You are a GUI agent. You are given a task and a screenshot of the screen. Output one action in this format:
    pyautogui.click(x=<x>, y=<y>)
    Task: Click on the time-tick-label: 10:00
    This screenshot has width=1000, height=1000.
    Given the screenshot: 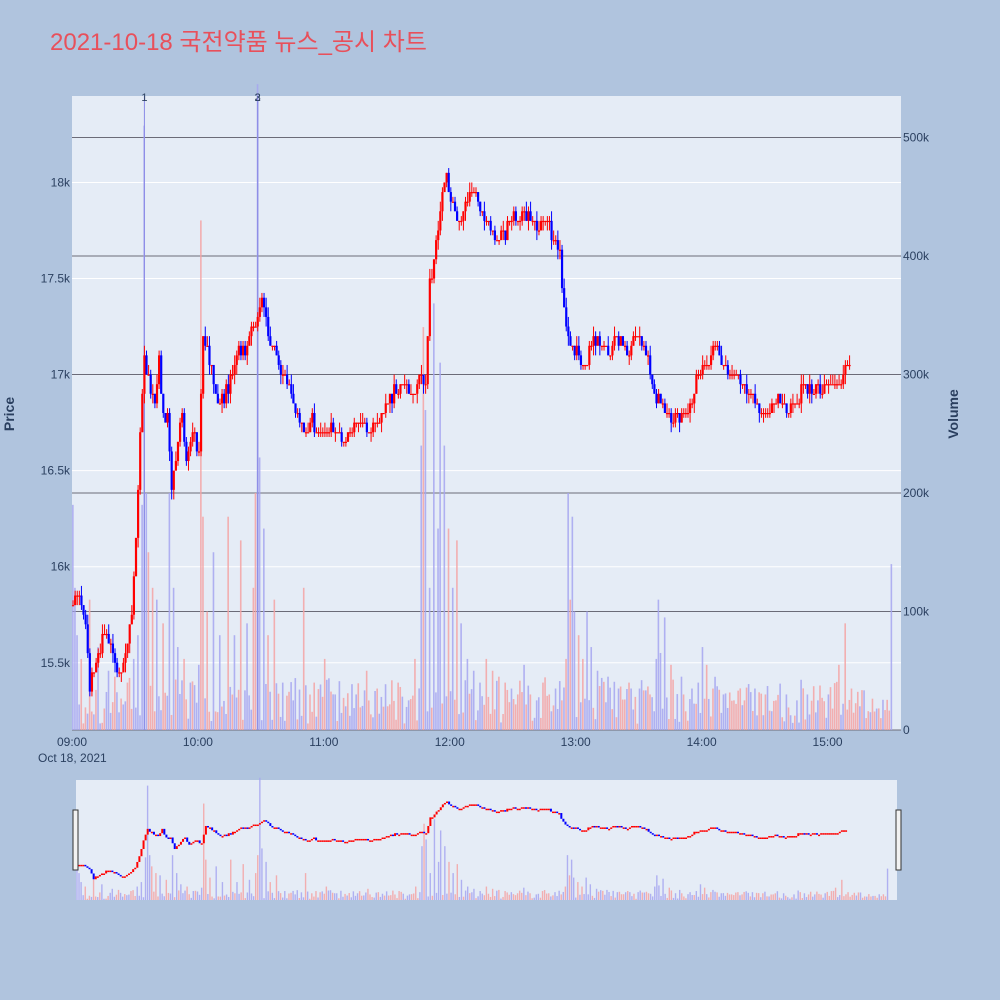 What is the action you would take?
    pyautogui.click(x=198, y=742)
    